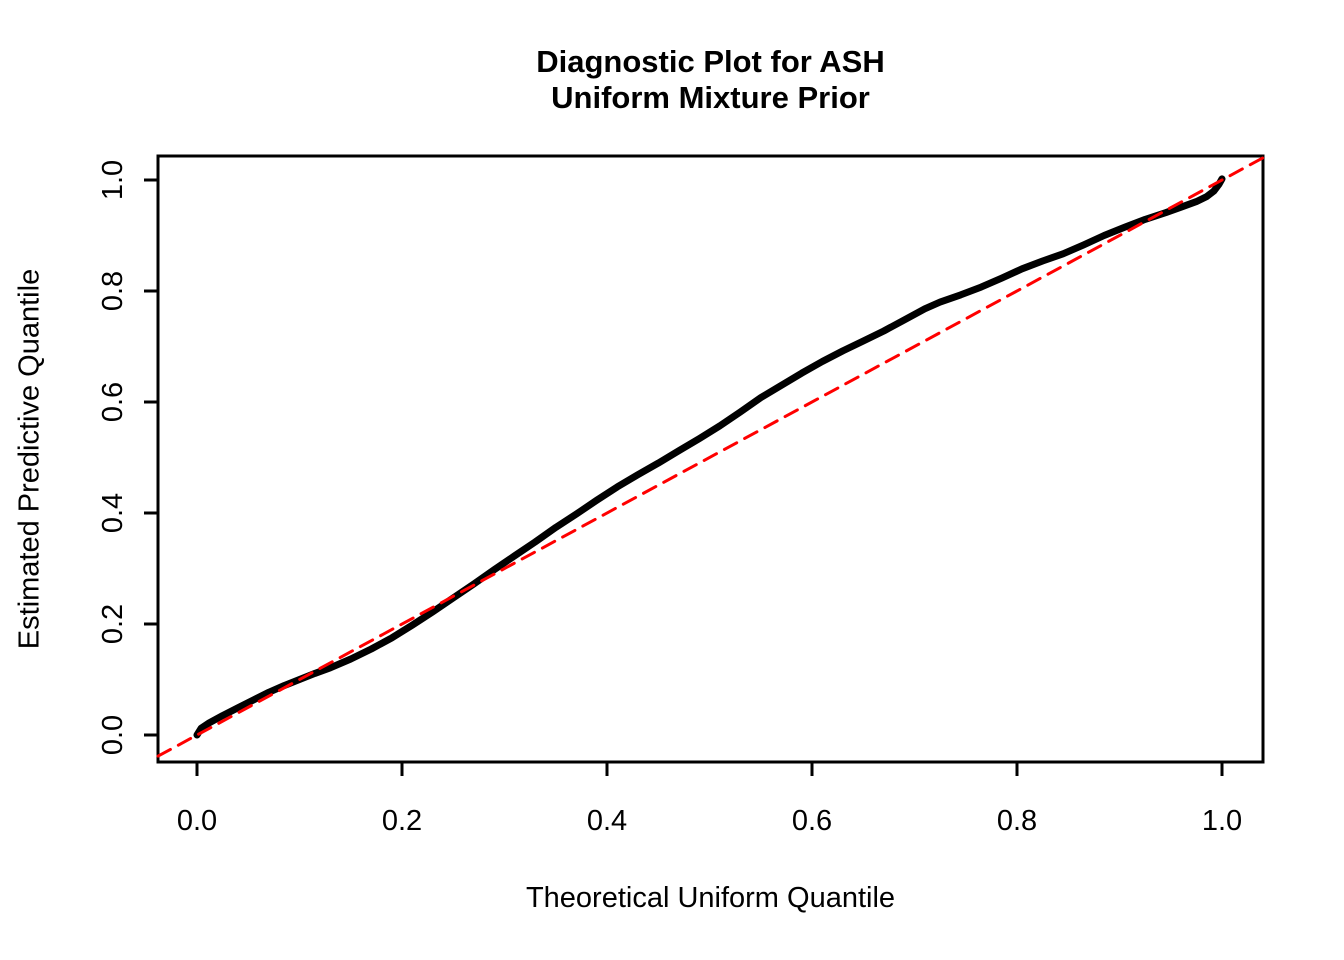 Image resolution: width=1344 pixels, height=960 pixels. I want to click on x-axis-tick-label: 0.4, so click(607, 821).